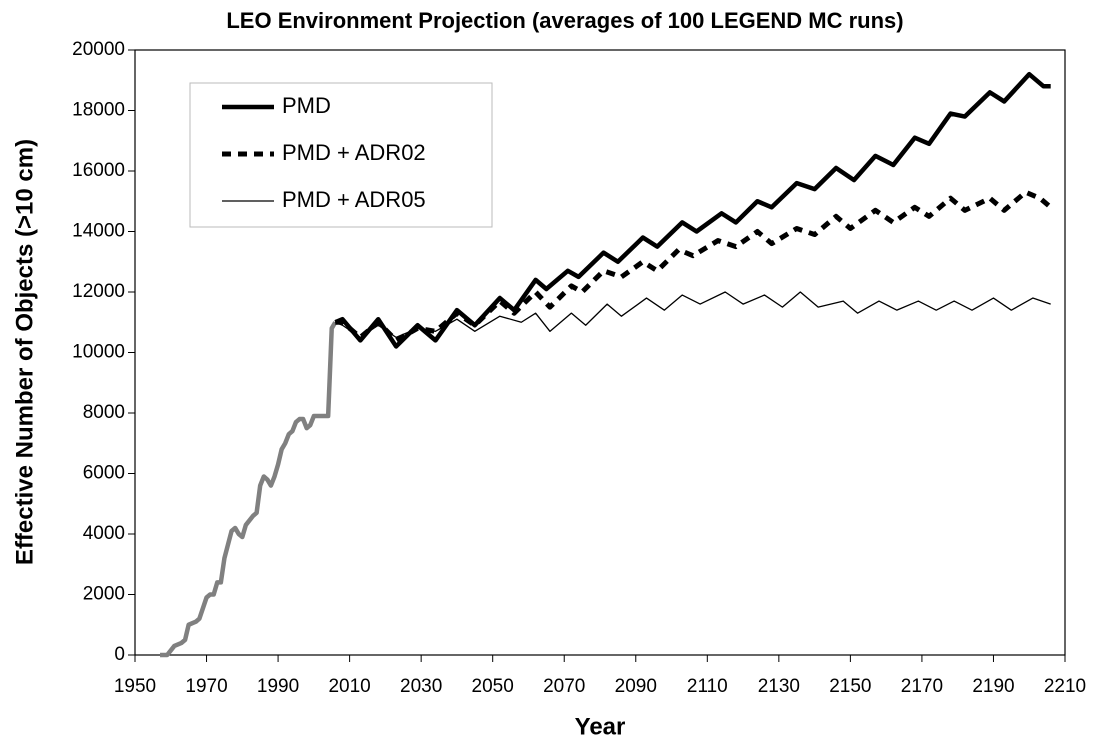 The height and width of the screenshot is (742, 1097). What do you see at coordinates (349, 686) in the screenshot?
I see `x-tick-label: 2010` at bounding box center [349, 686].